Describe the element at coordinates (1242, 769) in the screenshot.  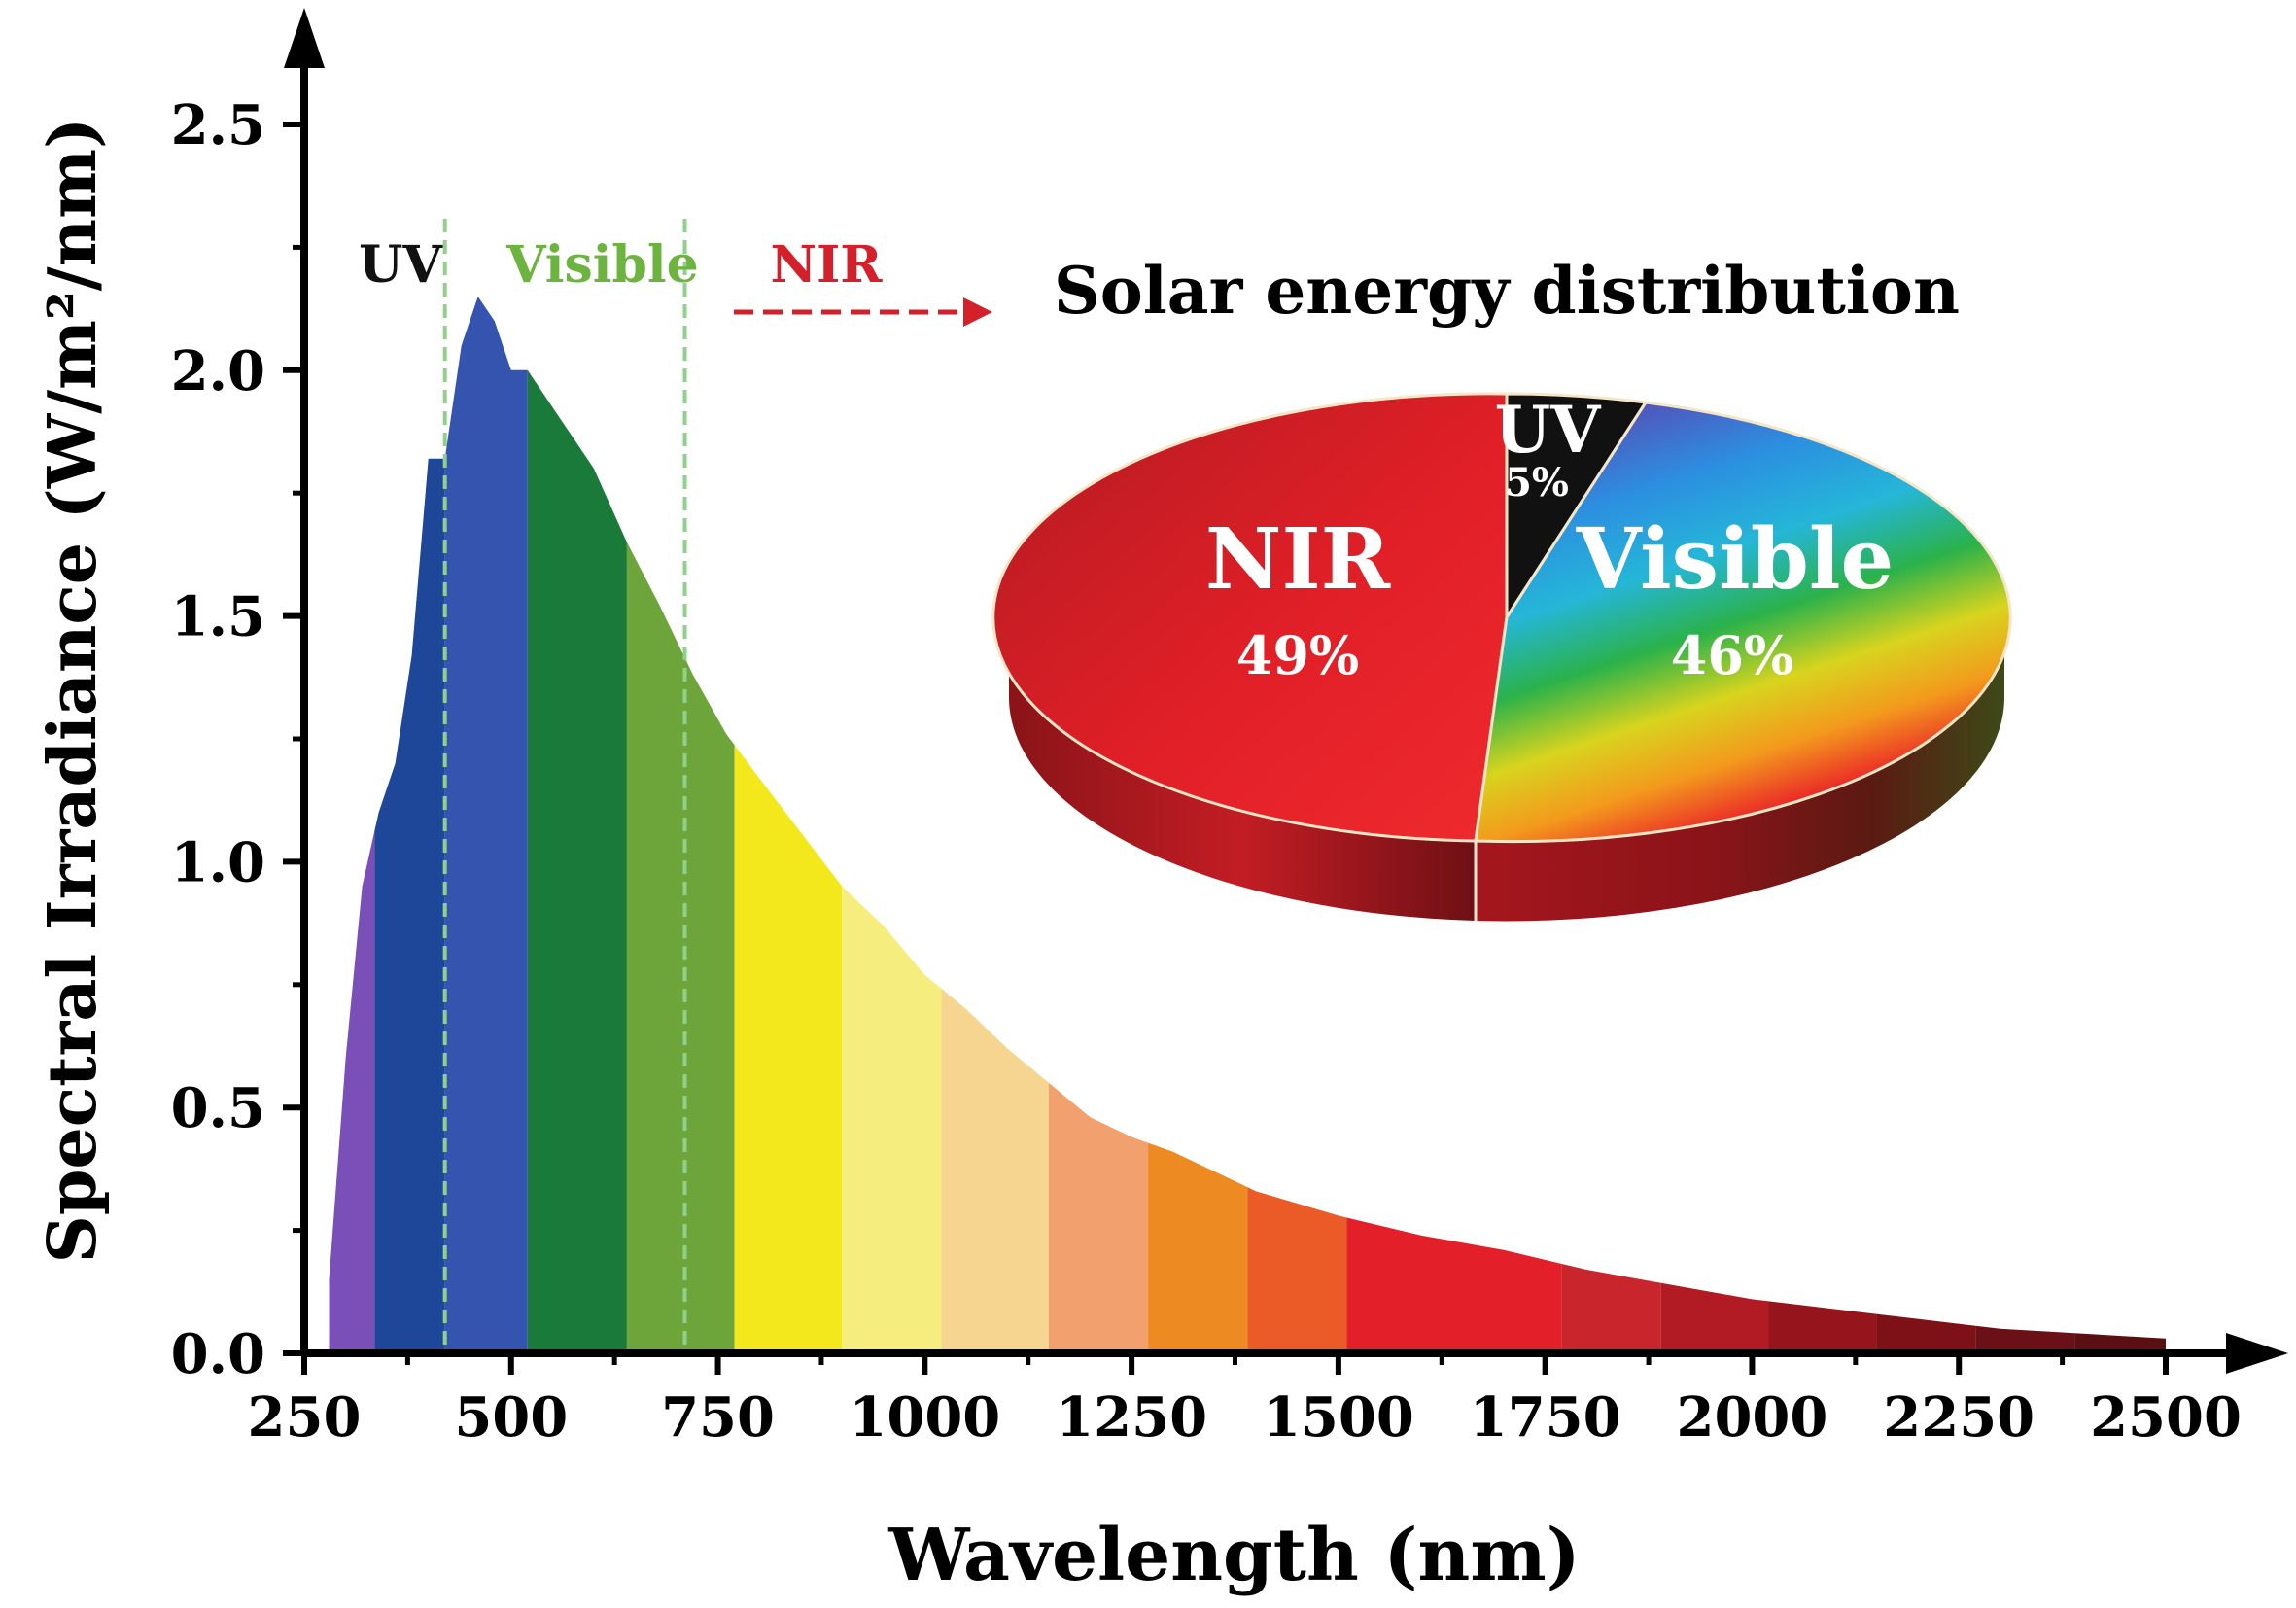
I see `pie-side-nir` at that location.